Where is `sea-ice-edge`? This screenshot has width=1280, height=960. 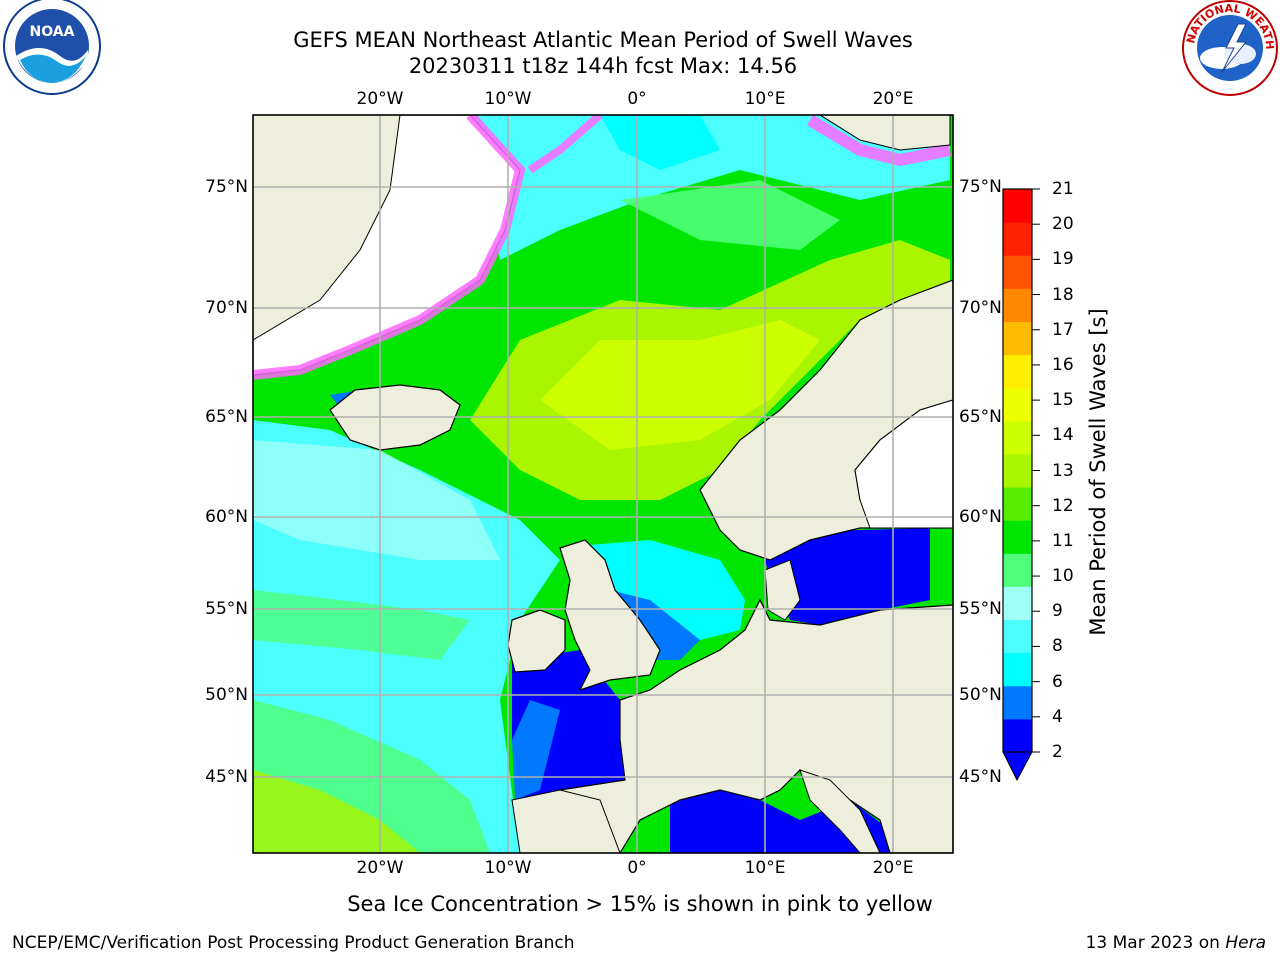 sea-ice-edge is located at coordinates (389, 247).